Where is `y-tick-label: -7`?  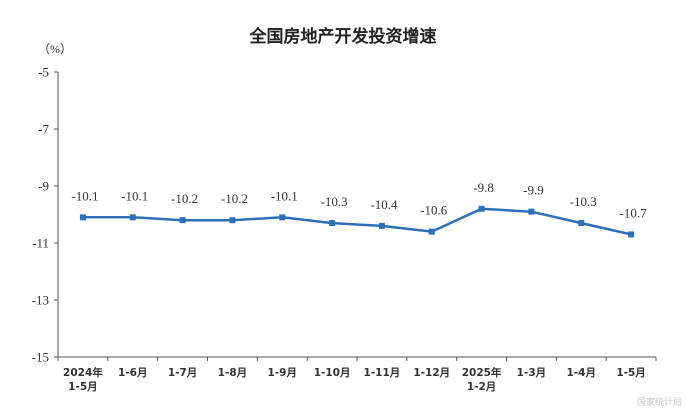 y-tick-label: -7 is located at coordinates (43, 129).